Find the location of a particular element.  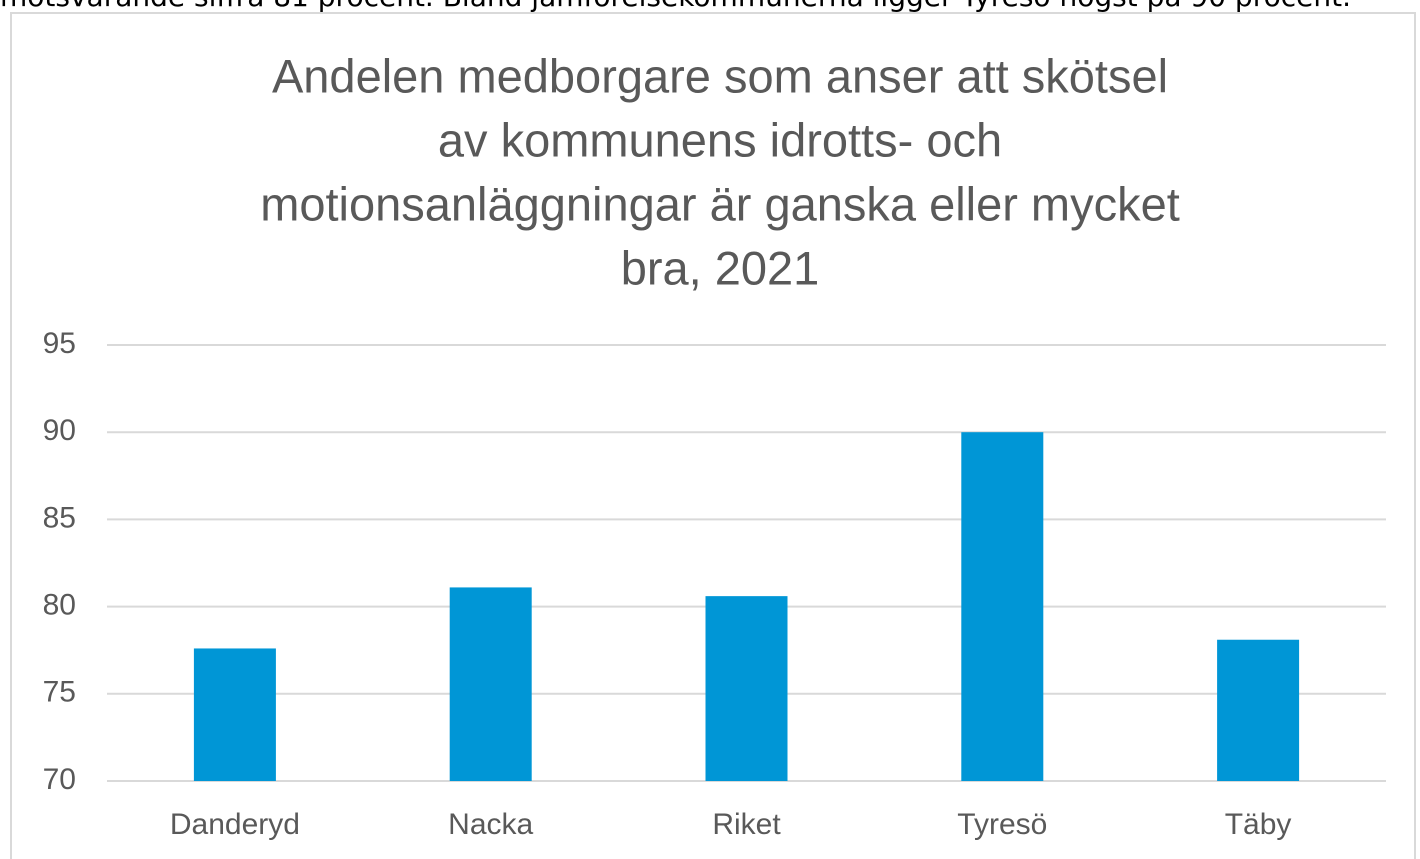

y-tick-label: 70 is located at coordinates (59, 779).